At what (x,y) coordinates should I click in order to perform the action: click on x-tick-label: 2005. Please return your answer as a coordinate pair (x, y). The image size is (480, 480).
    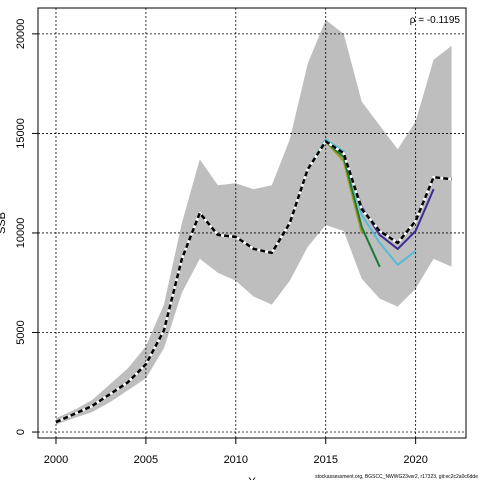
    Looking at the image, I should click on (146, 460).